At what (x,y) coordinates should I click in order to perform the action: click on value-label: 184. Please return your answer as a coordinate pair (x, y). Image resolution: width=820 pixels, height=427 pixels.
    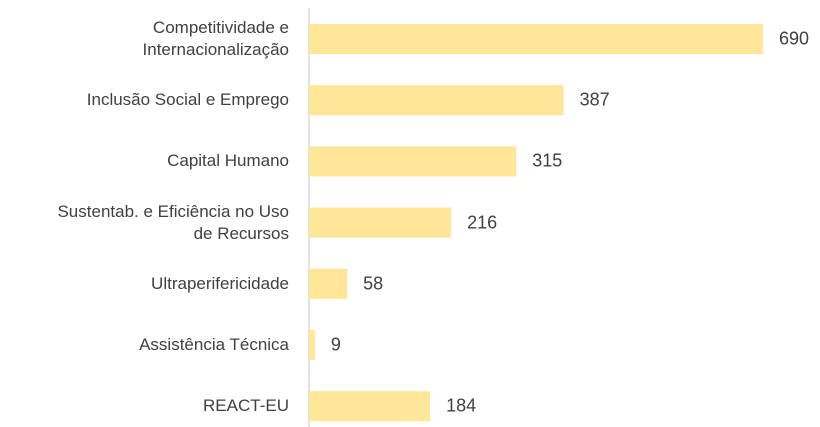
    Looking at the image, I should click on (461, 405).